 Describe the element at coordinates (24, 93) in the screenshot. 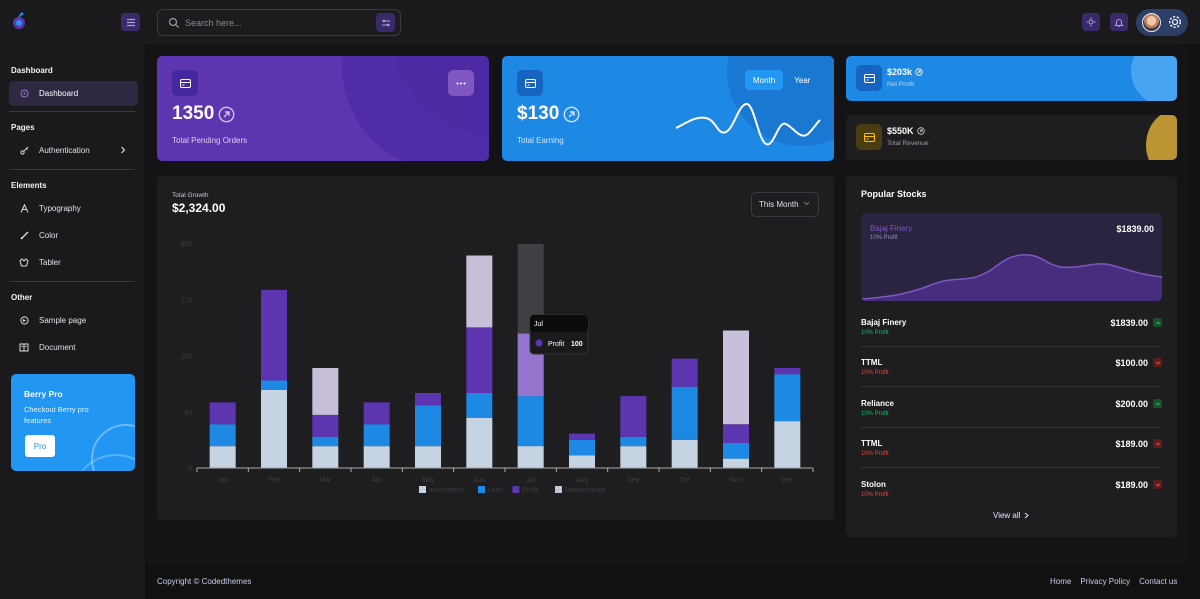

I see `dashboard-icon` at that location.